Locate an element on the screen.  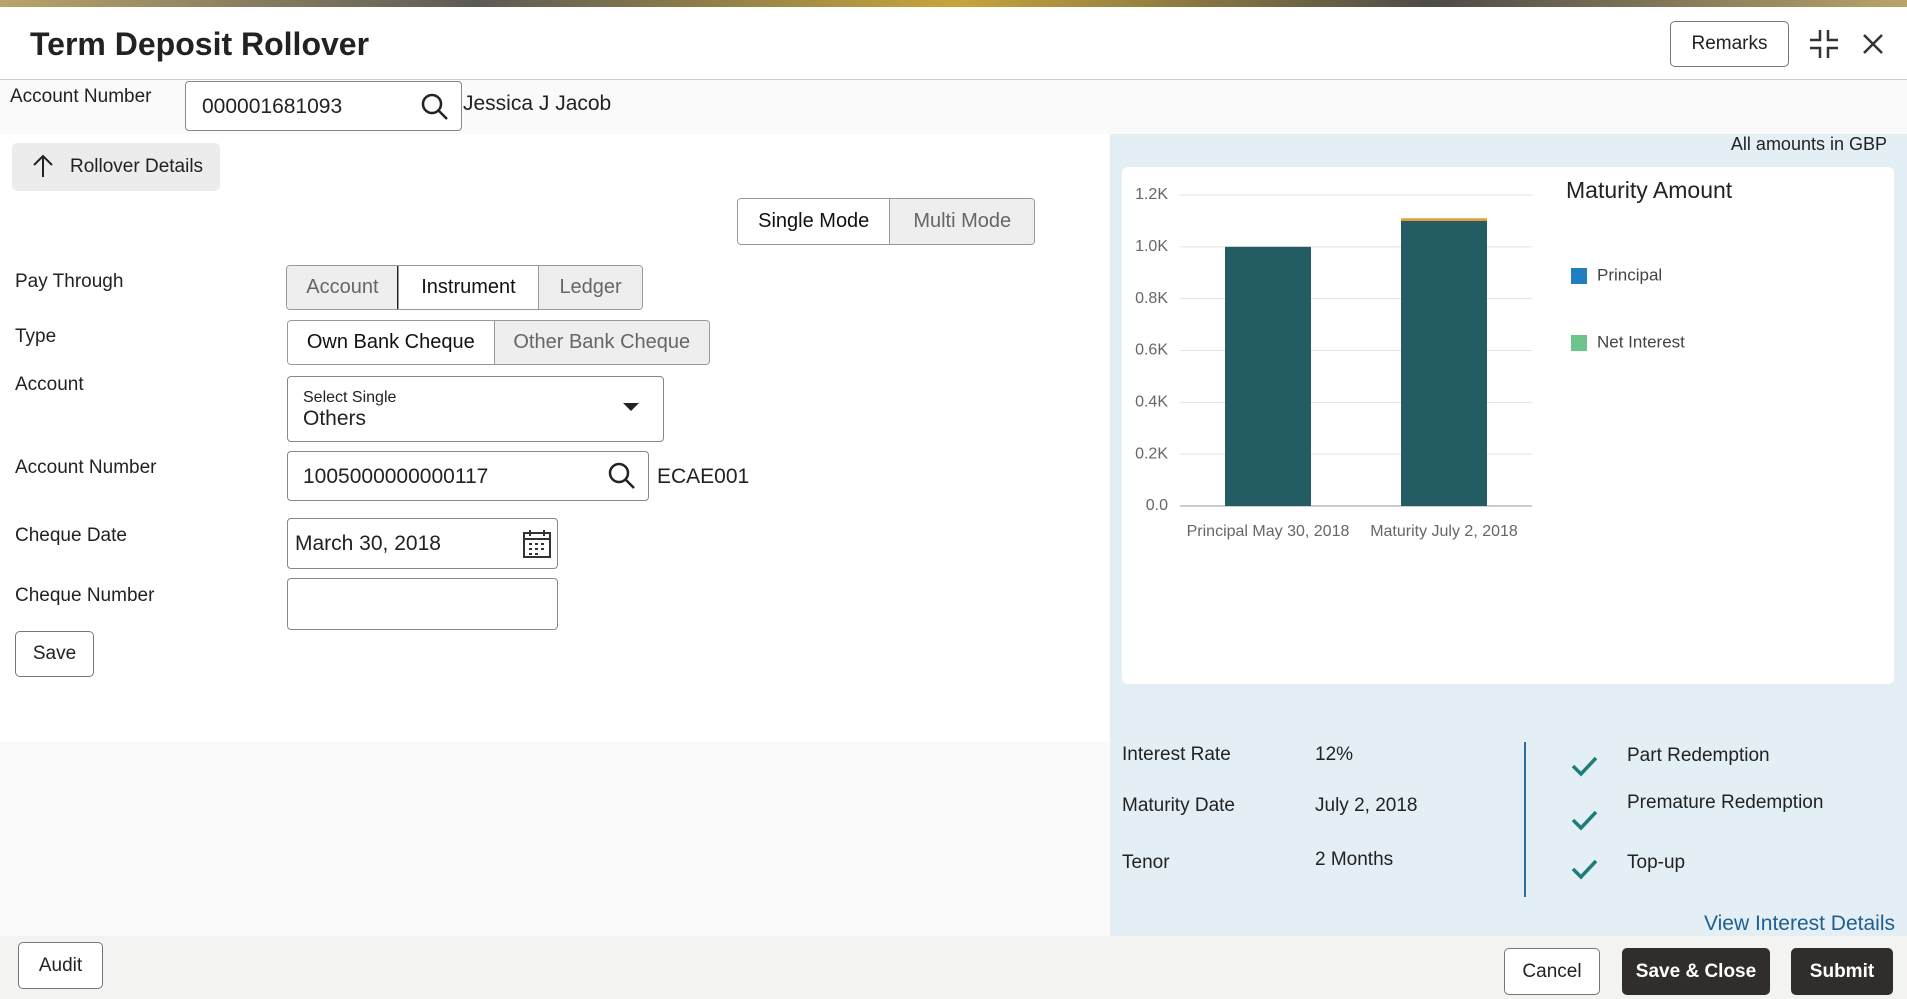
option: Ledger is located at coordinates (590, 287).